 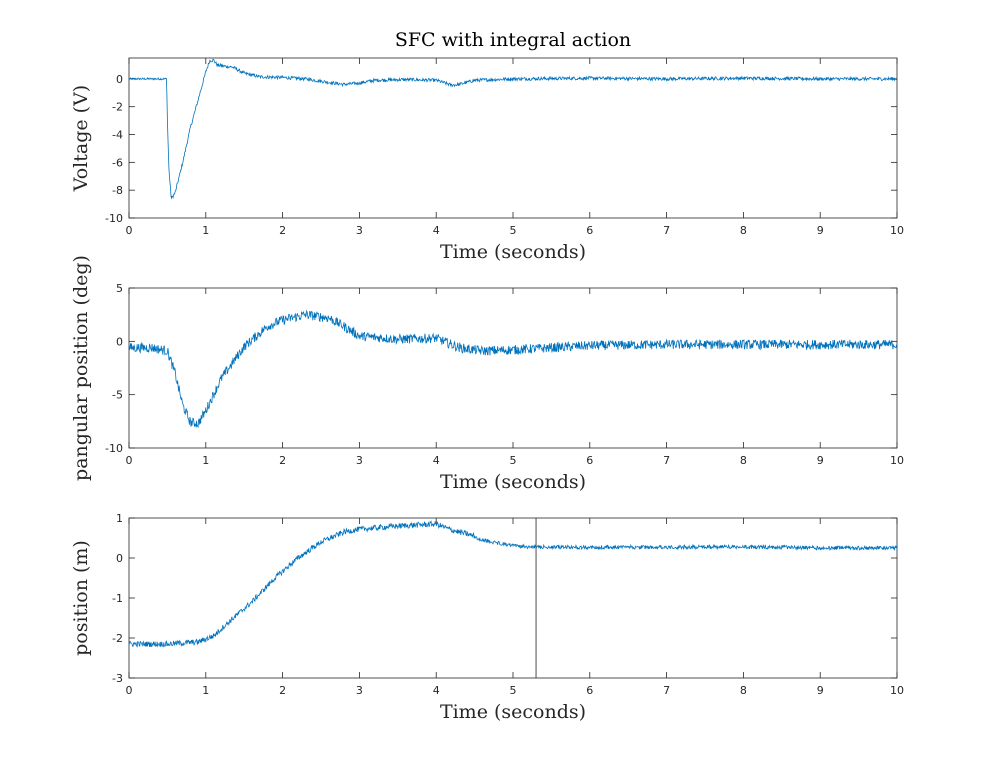 What do you see at coordinates (119, 518) in the screenshot?
I see `y-tick-label: 1` at bounding box center [119, 518].